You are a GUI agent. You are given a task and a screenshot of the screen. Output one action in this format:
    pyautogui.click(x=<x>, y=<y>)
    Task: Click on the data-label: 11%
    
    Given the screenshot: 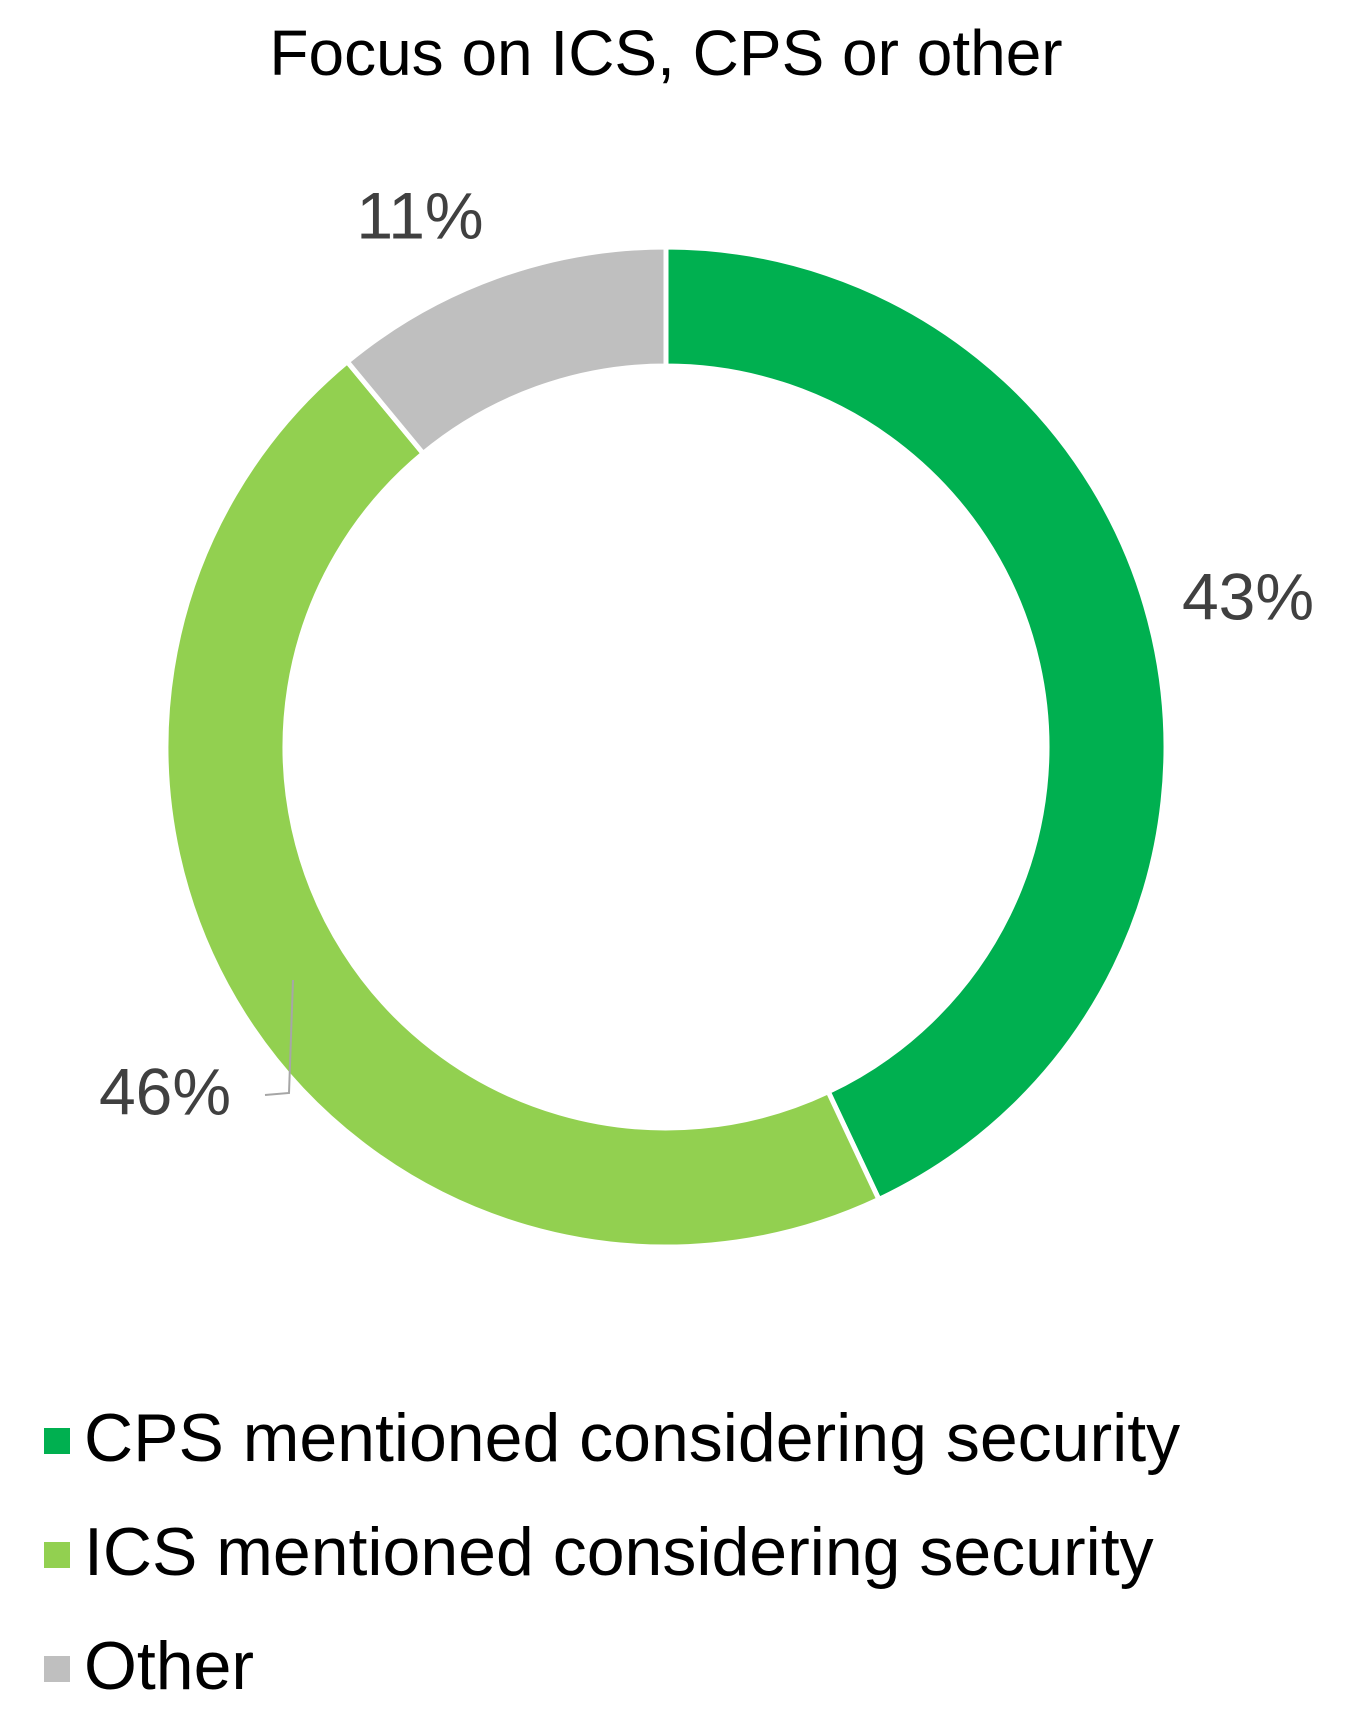 What is the action you would take?
    pyautogui.click(x=419, y=215)
    